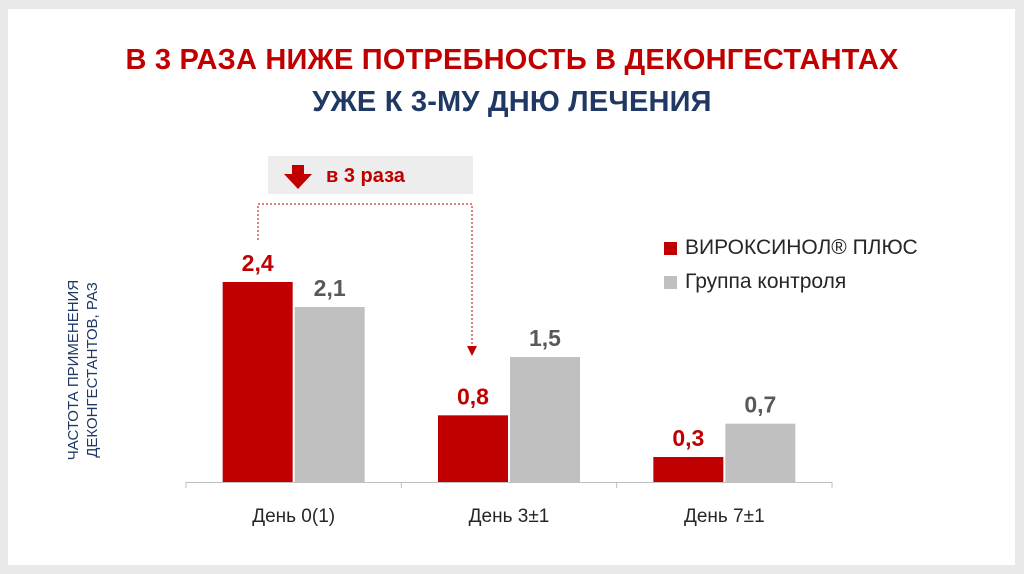  Describe the element at coordinates (688, 438) in the screenshot. I see `value-label-viroksinol-2: 0,3` at that location.